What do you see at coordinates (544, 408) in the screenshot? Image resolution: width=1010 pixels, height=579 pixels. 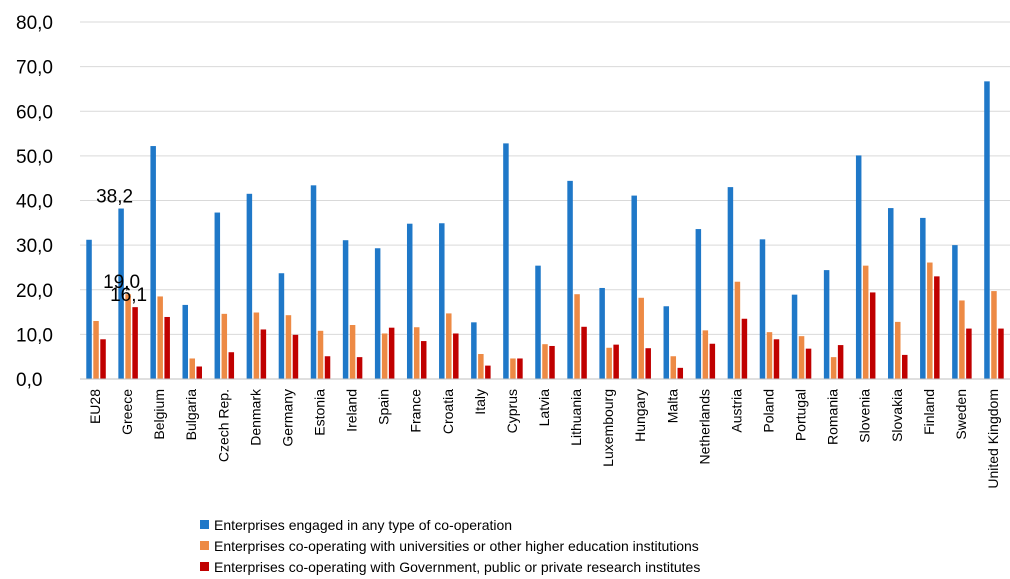 I see `x-tick-label: Latvia` at bounding box center [544, 408].